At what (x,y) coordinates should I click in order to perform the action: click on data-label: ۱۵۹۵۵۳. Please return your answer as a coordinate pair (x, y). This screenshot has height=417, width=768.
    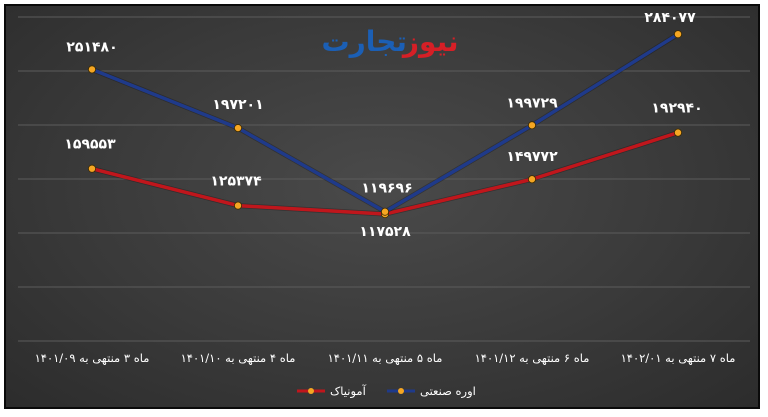
    Looking at the image, I should click on (90, 145).